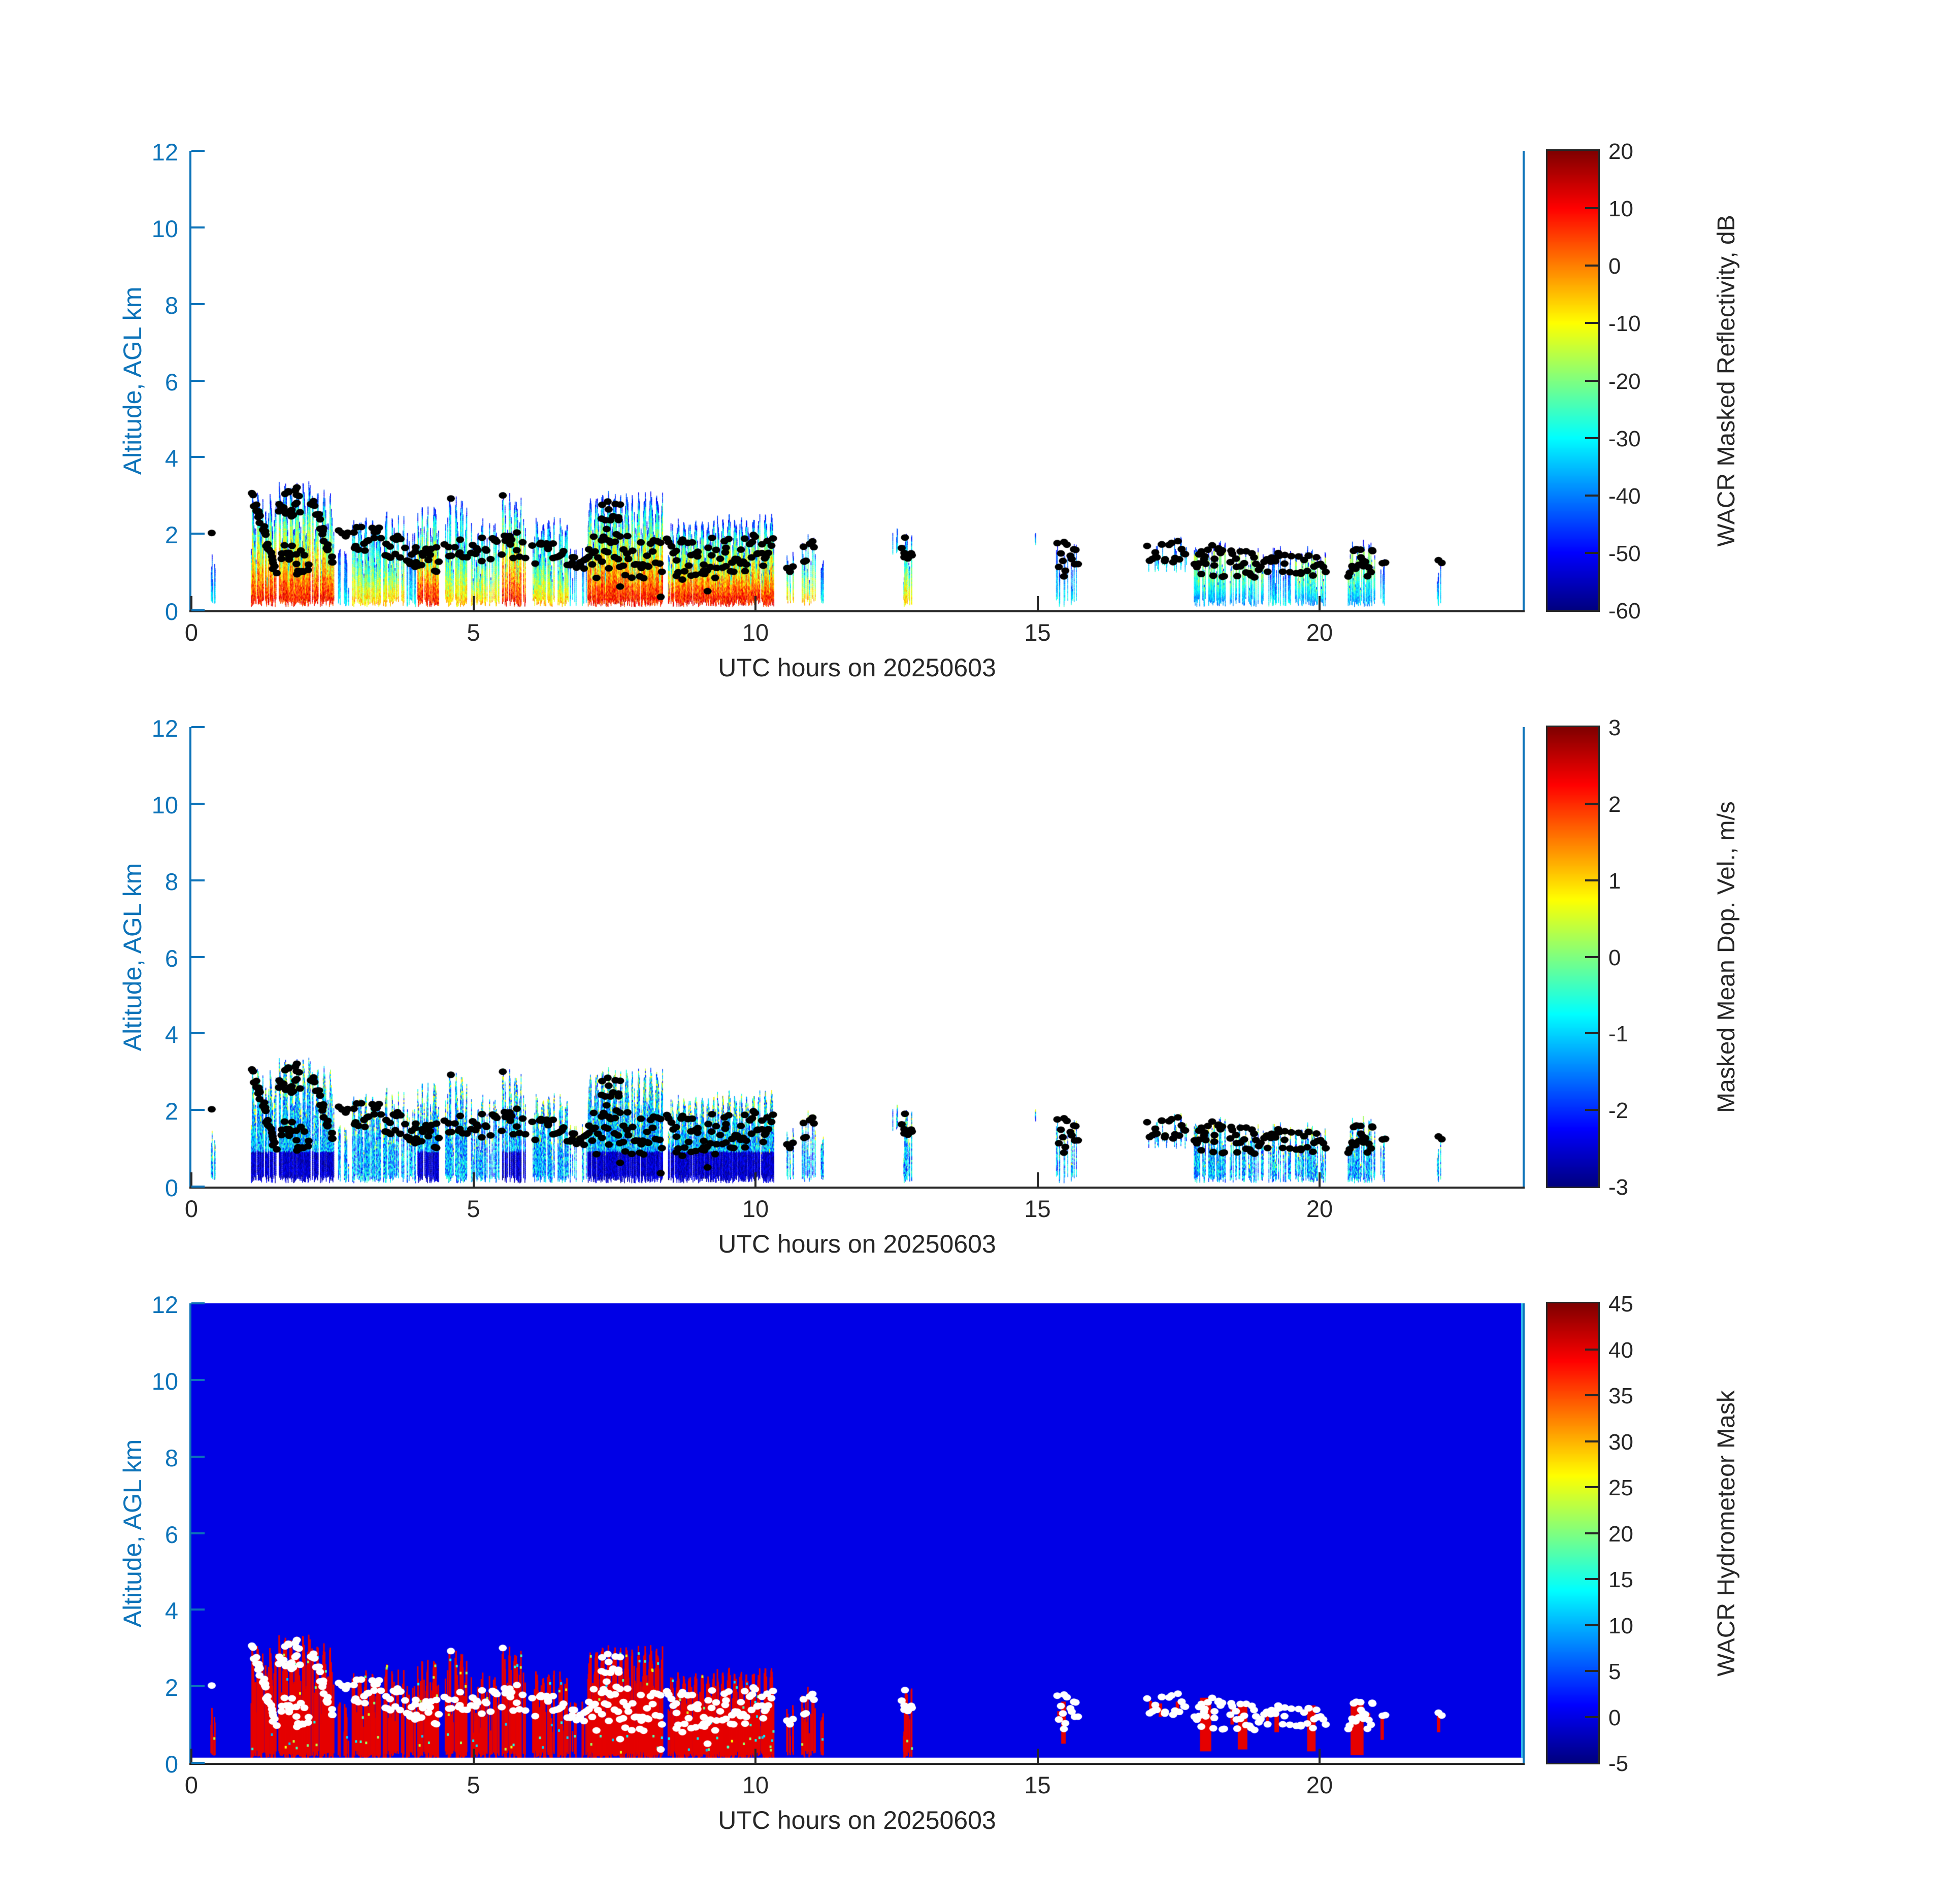 The width and height of the screenshot is (1942, 1904). I want to click on colorbar-tick-label: 30, so click(1620, 1442).